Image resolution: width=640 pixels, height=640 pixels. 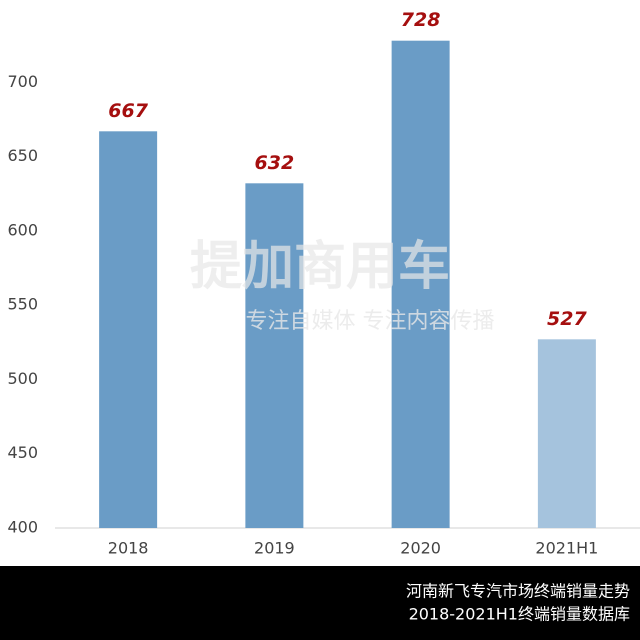 What do you see at coordinates (275, 163) in the screenshot?
I see `value-label: 632` at bounding box center [275, 163].